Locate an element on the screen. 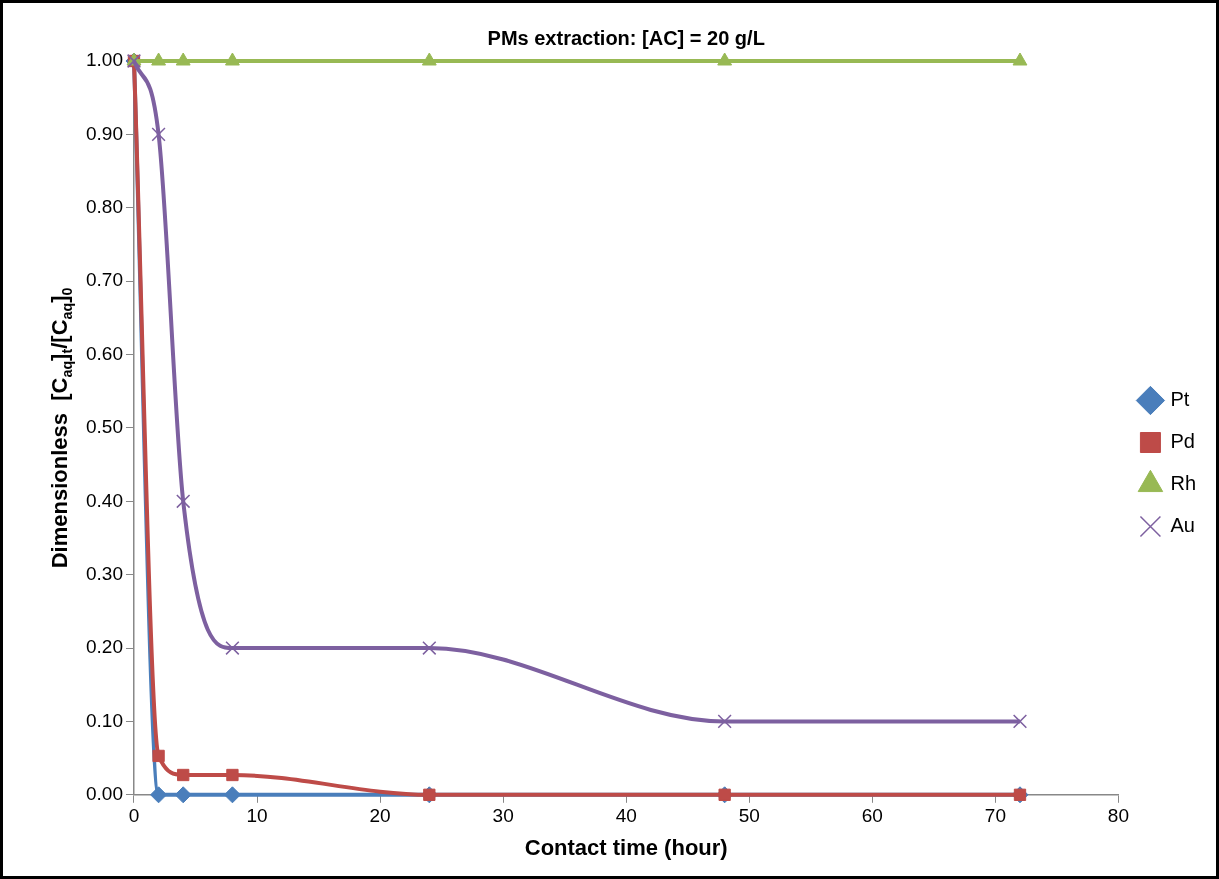 The image size is (1219, 879). chart-title: PMs extraction: [AC] = 20 g/L is located at coordinates (626, 37).